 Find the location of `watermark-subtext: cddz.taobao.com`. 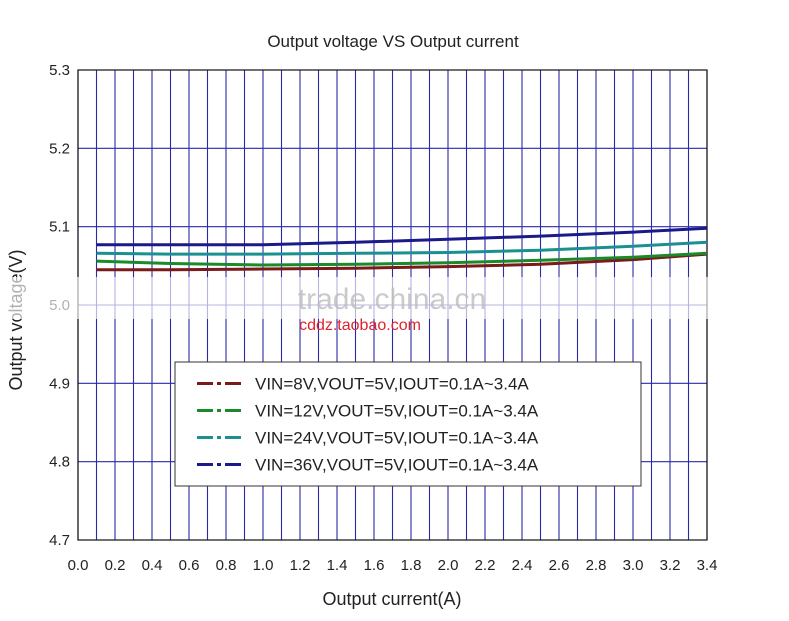

watermark-subtext: cddz.taobao.com is located at coordinates (360, 325).